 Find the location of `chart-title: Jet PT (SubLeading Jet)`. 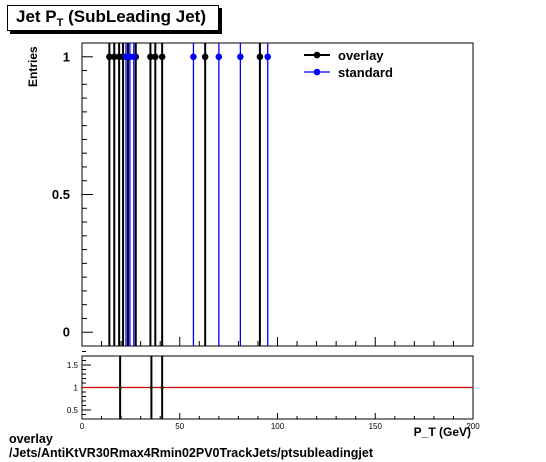

chart-title: Jet PT (SubLeading Jet) is located at coordinates (111, 18).